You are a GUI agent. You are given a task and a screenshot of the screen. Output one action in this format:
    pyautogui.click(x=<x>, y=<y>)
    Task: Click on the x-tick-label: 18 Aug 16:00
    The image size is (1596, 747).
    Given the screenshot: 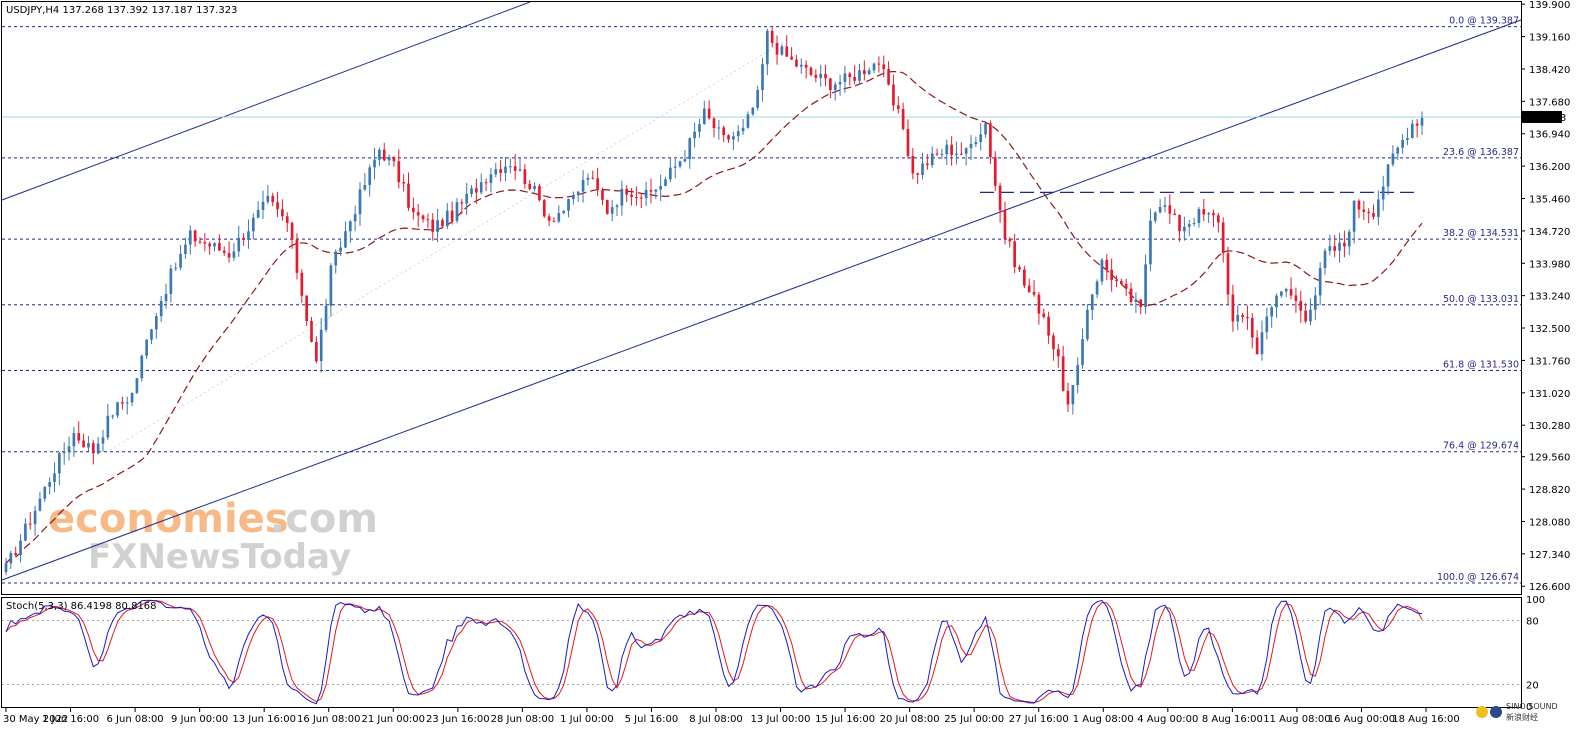 What is the action you would take?
    pyautogui.click(x=1425, y=719)
    